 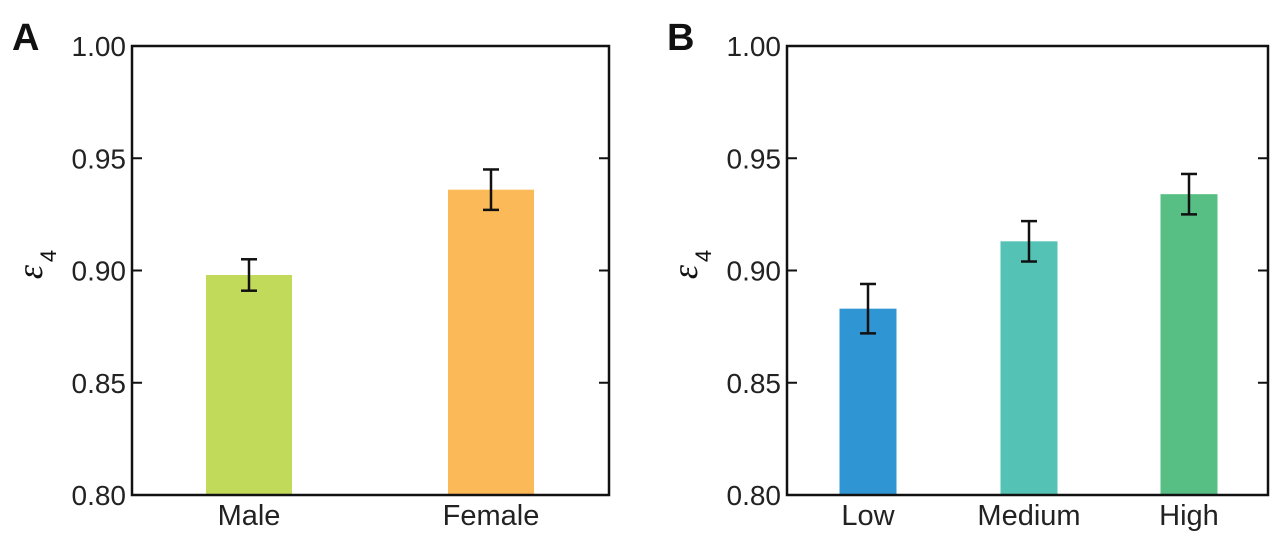 What do you see at coordinates (249, 384) in the screenshot?
I see `bar-male` at bounding box center [249, 384].